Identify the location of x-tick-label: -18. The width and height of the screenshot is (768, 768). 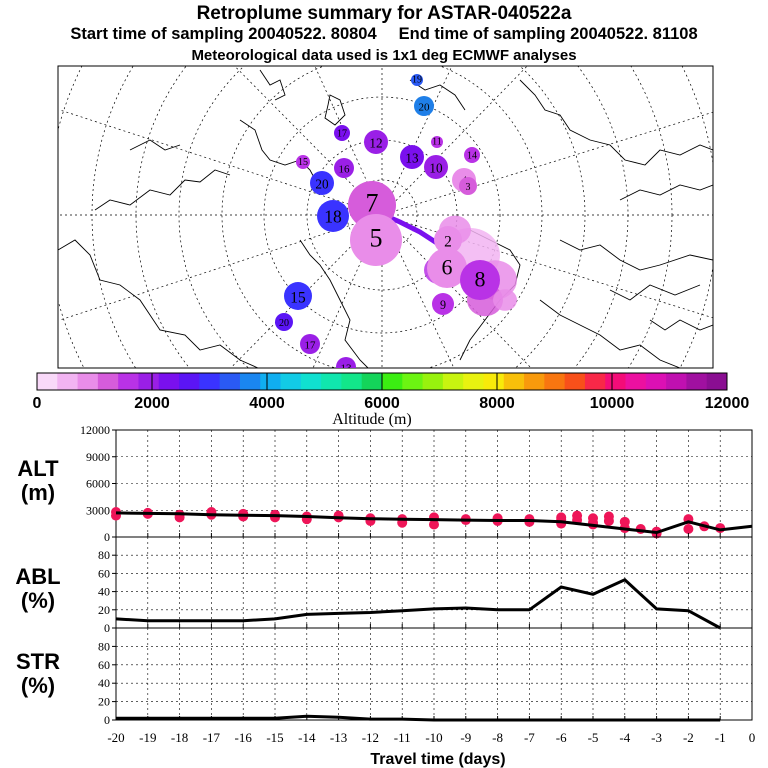
(179, 737).